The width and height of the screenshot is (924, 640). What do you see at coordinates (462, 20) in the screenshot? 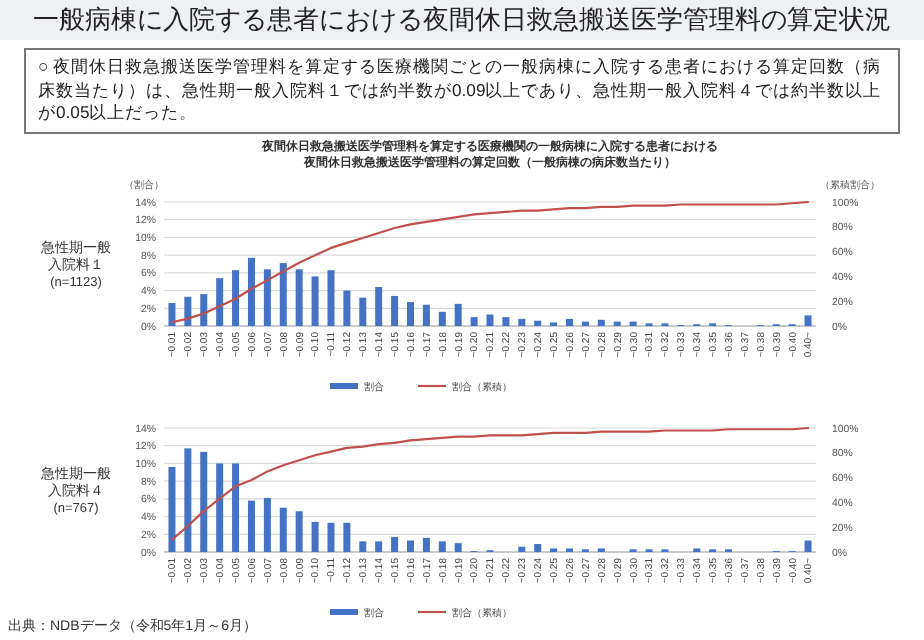
I see `chart-title: 一般病棟に入院する患者における夜間休日救急搬送医学管理料の算定状況` at bounding box center [462, 20].